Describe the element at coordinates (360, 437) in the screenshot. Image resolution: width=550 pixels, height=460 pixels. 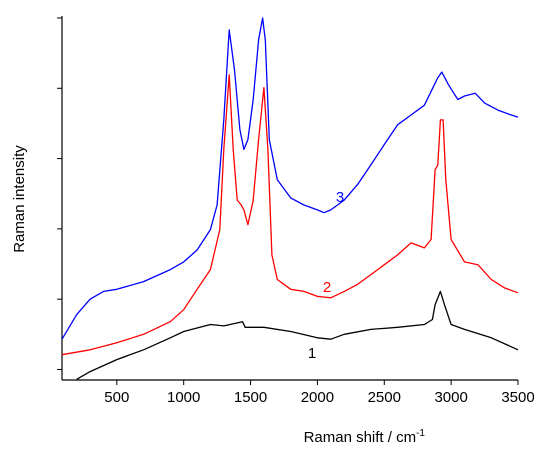
I see `x-axis-title-main: Raman shift / cm` at that location.